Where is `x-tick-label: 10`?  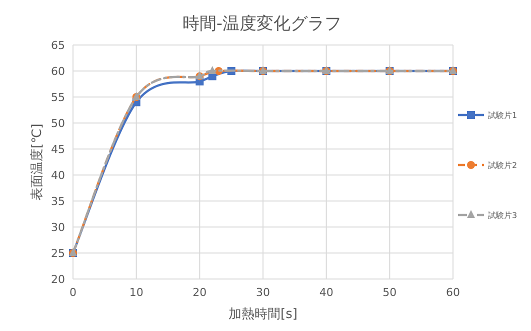
x-tick-label: 10 is located at coordinates (136, 292).